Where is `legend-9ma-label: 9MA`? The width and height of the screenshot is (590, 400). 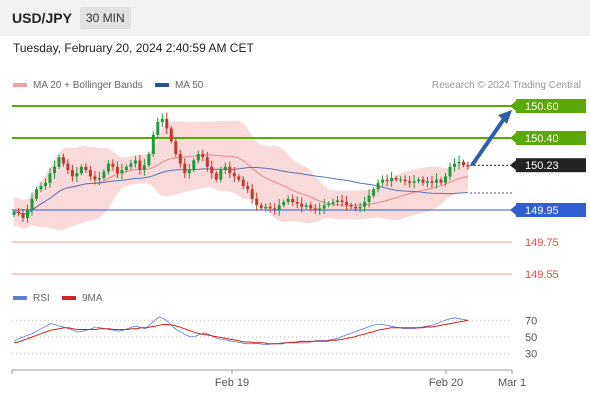
legend-9ma-label: 9MA is located at coordinates (92, 298).